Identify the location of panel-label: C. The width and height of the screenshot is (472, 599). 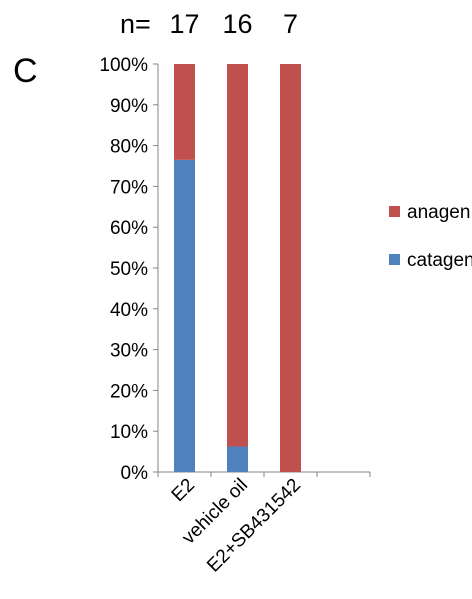
(25, 71).